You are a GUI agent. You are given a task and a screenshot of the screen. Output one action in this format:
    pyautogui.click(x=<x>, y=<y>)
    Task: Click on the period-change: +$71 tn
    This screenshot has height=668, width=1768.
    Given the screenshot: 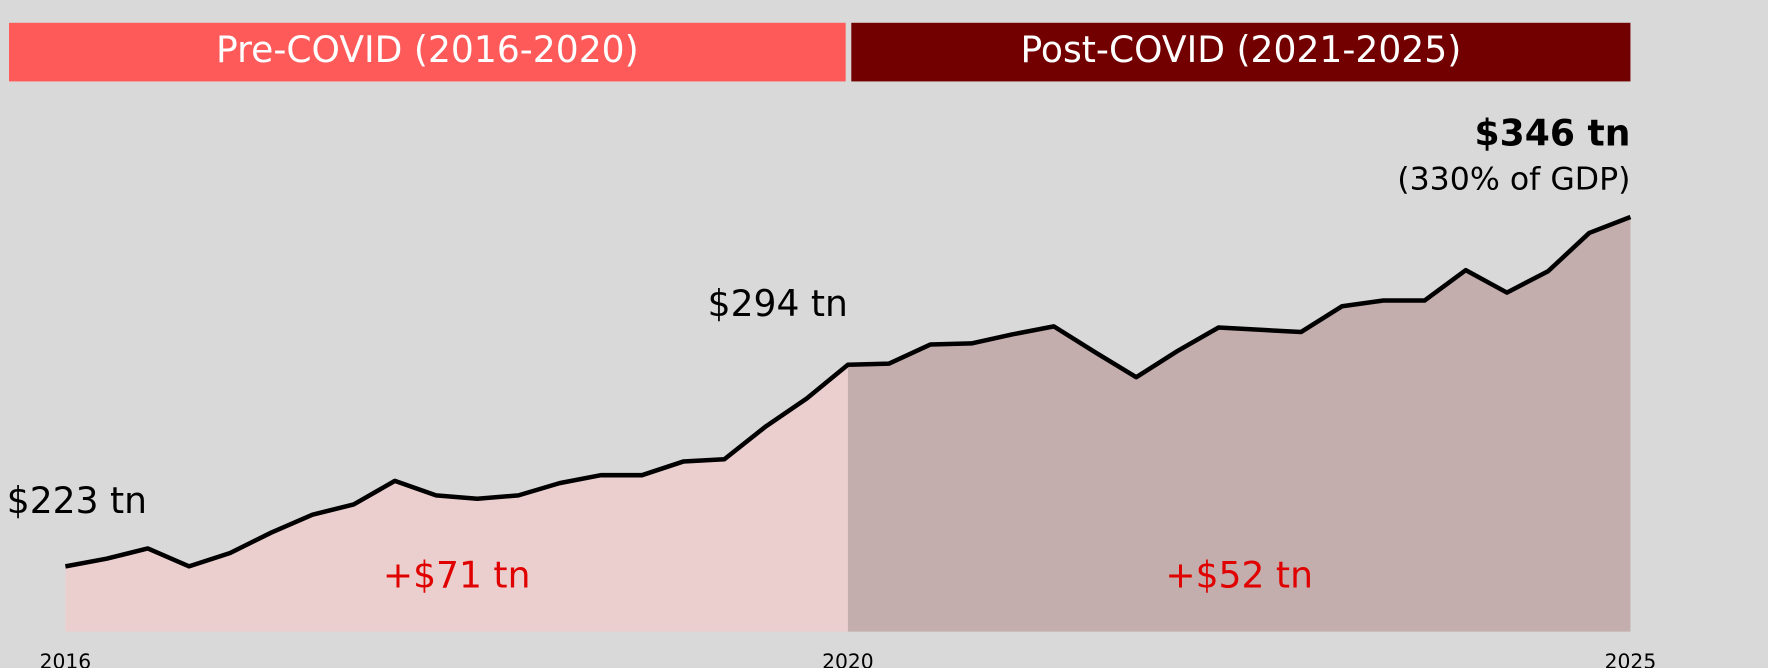 What is the action you would take?
    pyautogui.click(x=457, y=576)
    